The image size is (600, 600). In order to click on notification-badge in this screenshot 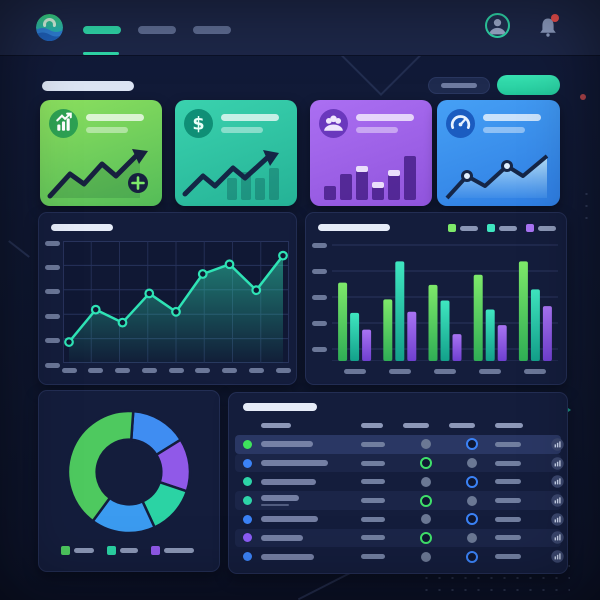, I will do `click(555, 18)`.